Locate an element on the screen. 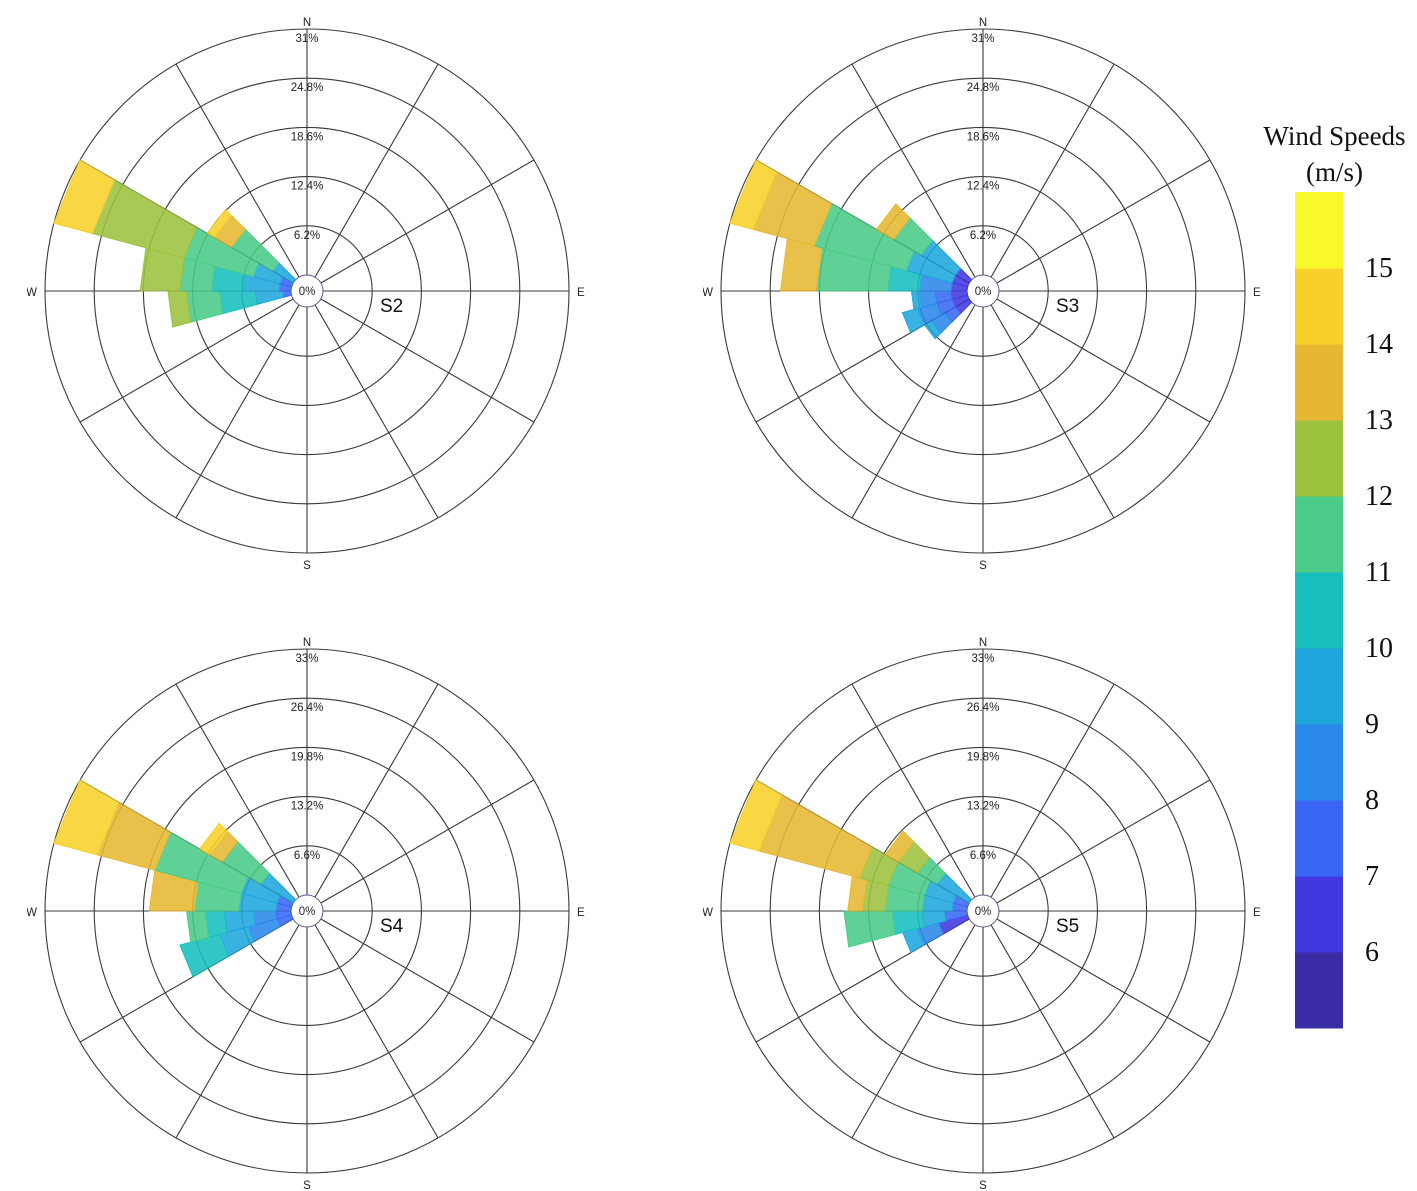  rose-station-label: S2 is located at coordinates (391, 306).